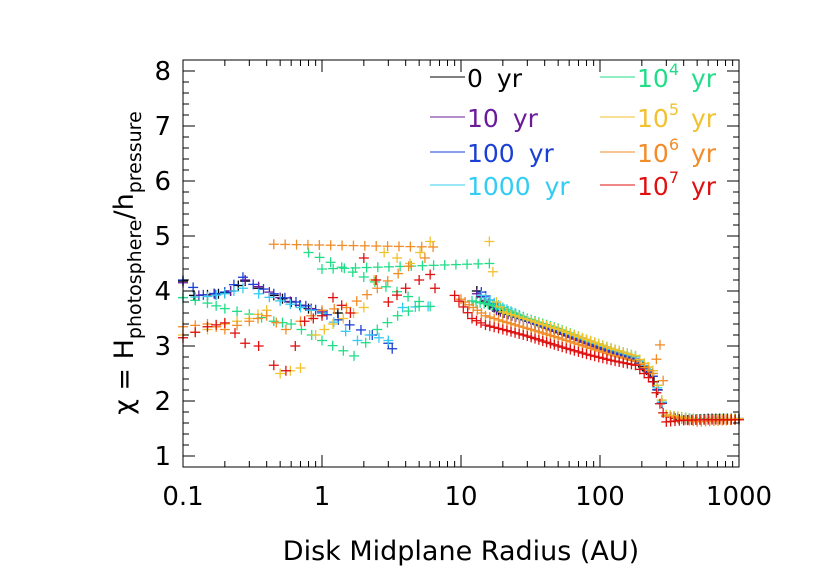 The width and height of the screenshot is (830, 586). I want to click on series-1-point, so click(215, 294).